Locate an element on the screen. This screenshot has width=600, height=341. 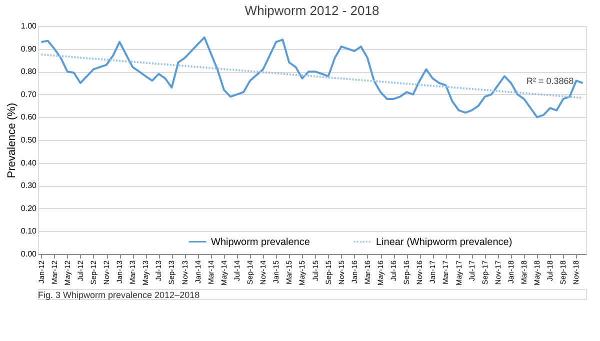
y-tick-label: 0.90 is located at coordinates (29, 49).